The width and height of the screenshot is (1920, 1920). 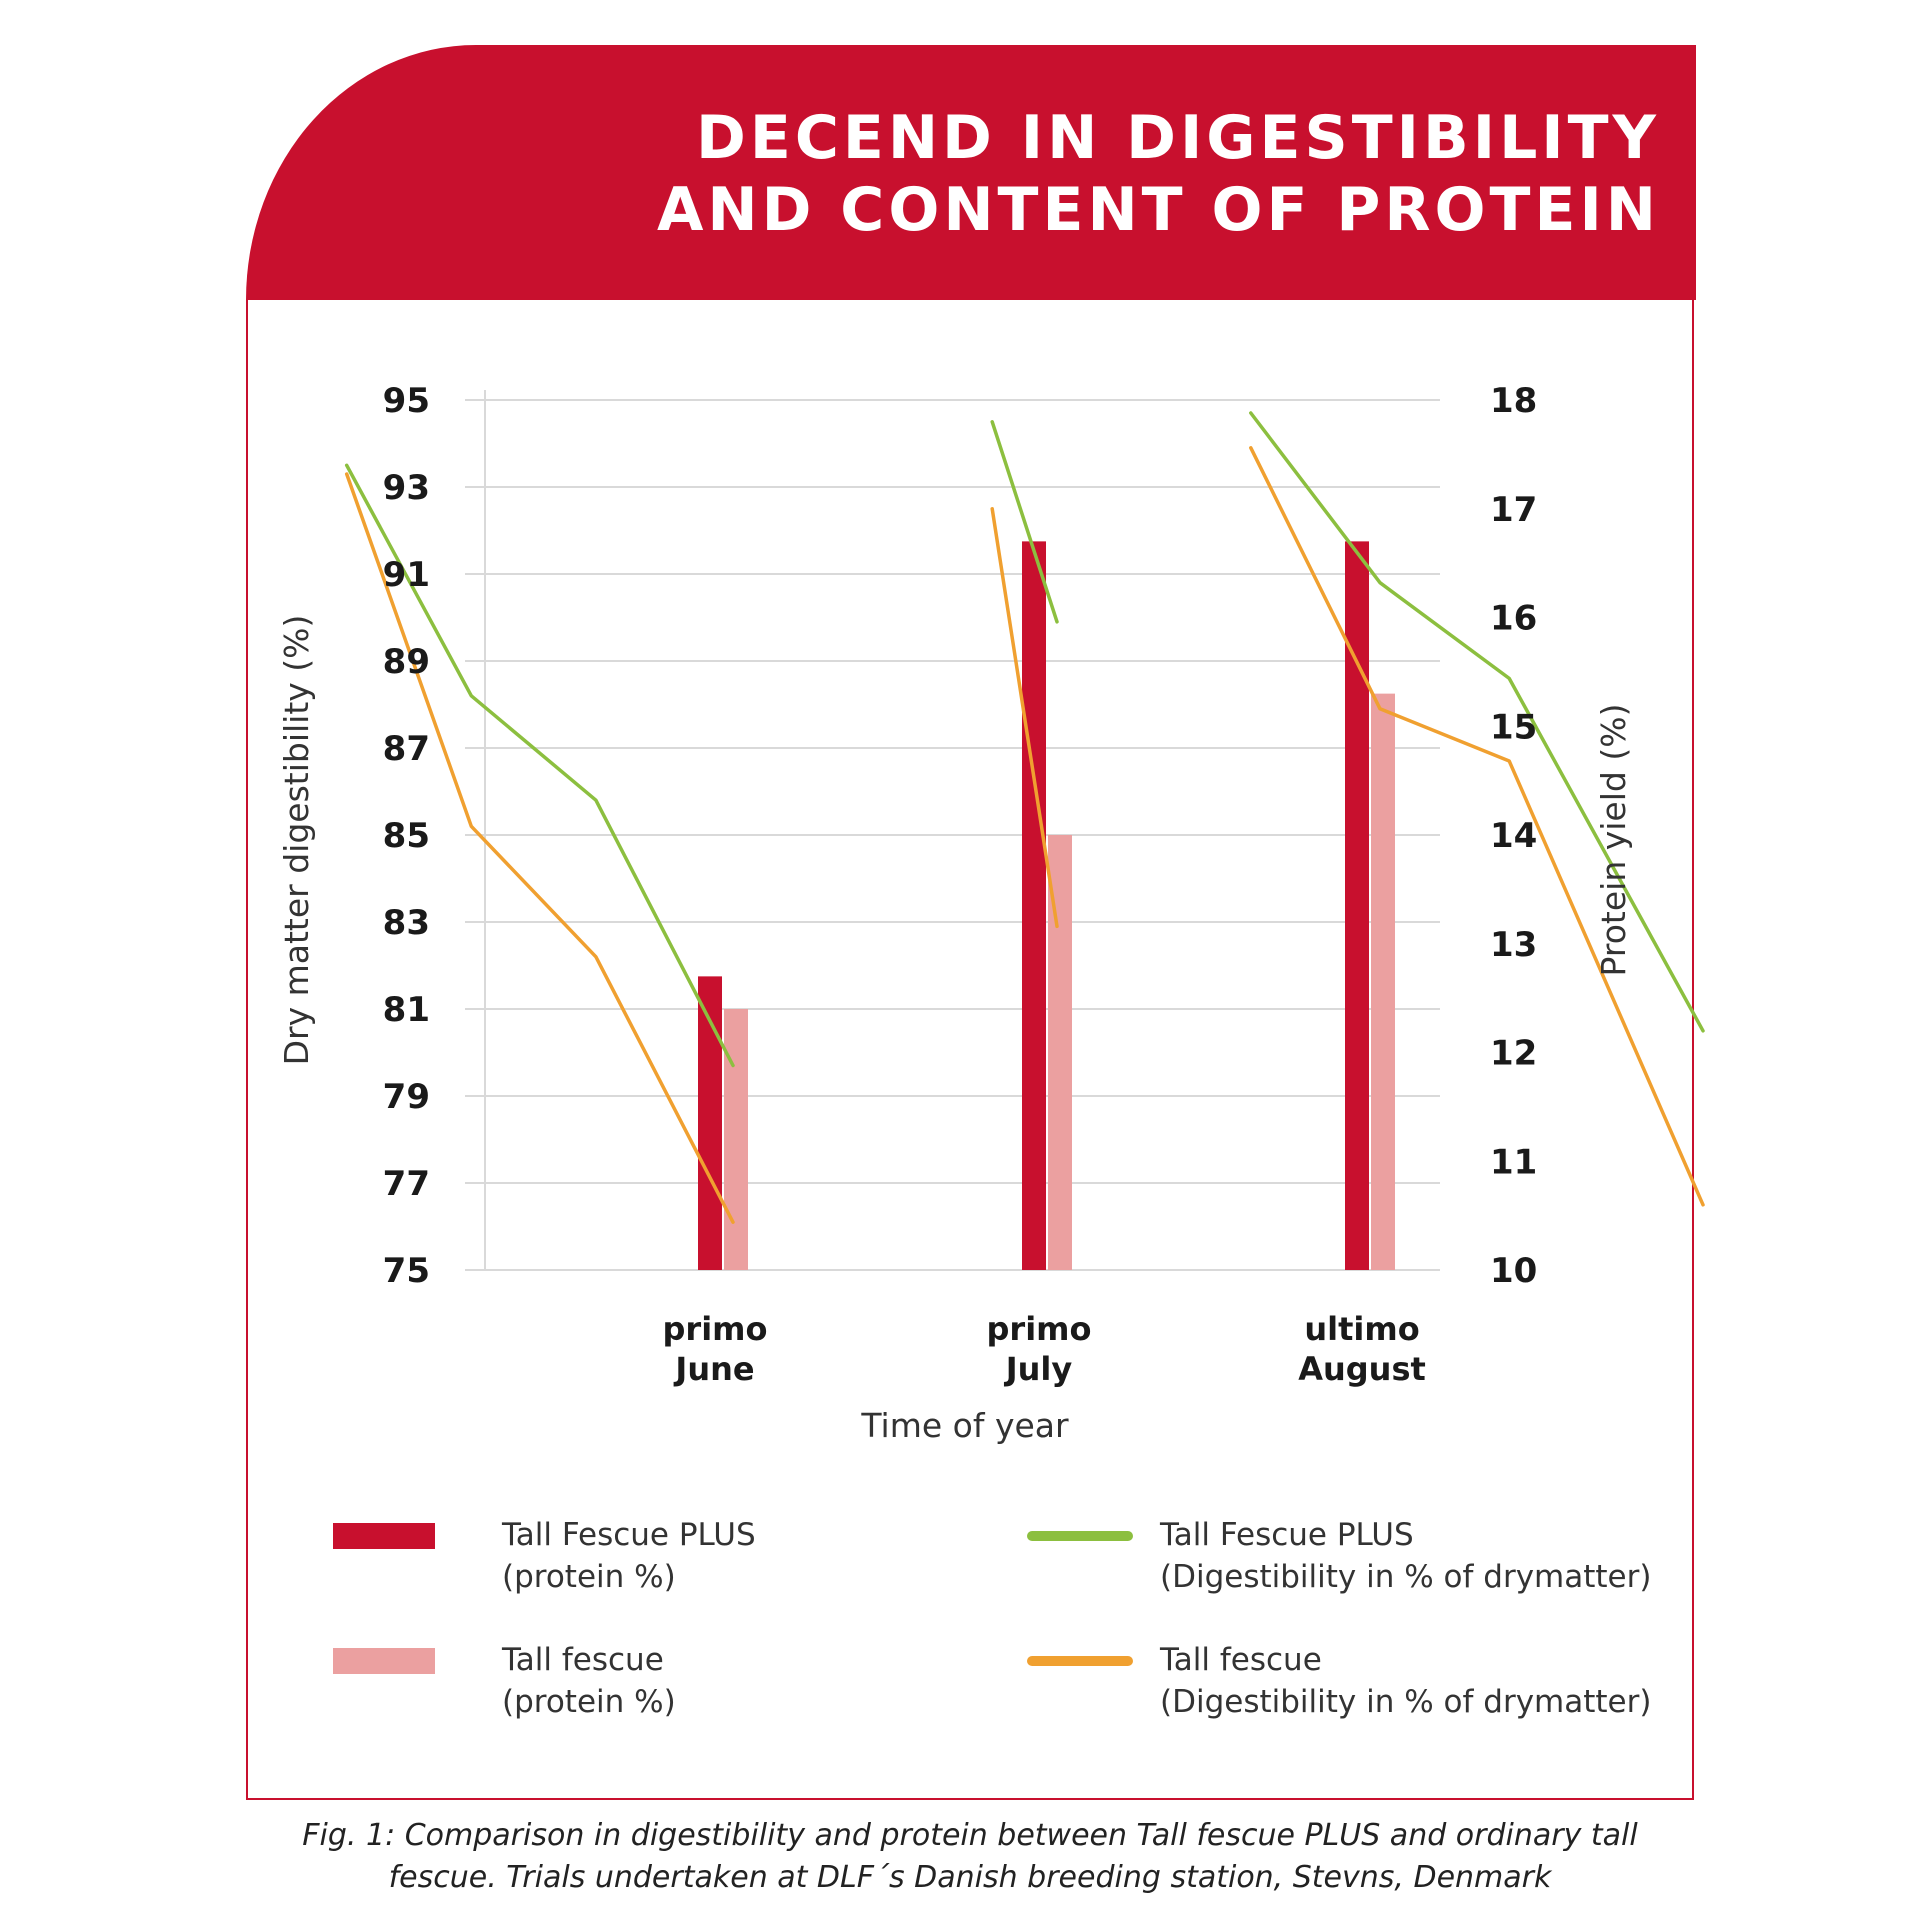 I want to click on x-tick-label: July, so click(x=1038, y=1369).